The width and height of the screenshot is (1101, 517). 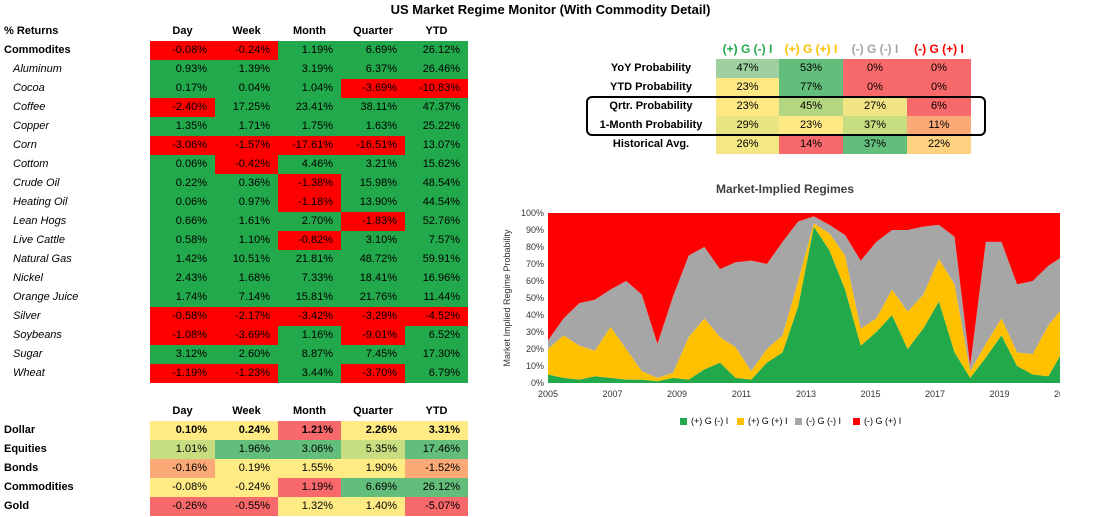 What do you see at coordinates (436, 126) in the screenshot?
I see `commodity-cell: 25.22%` at bounding box center [436, 126].